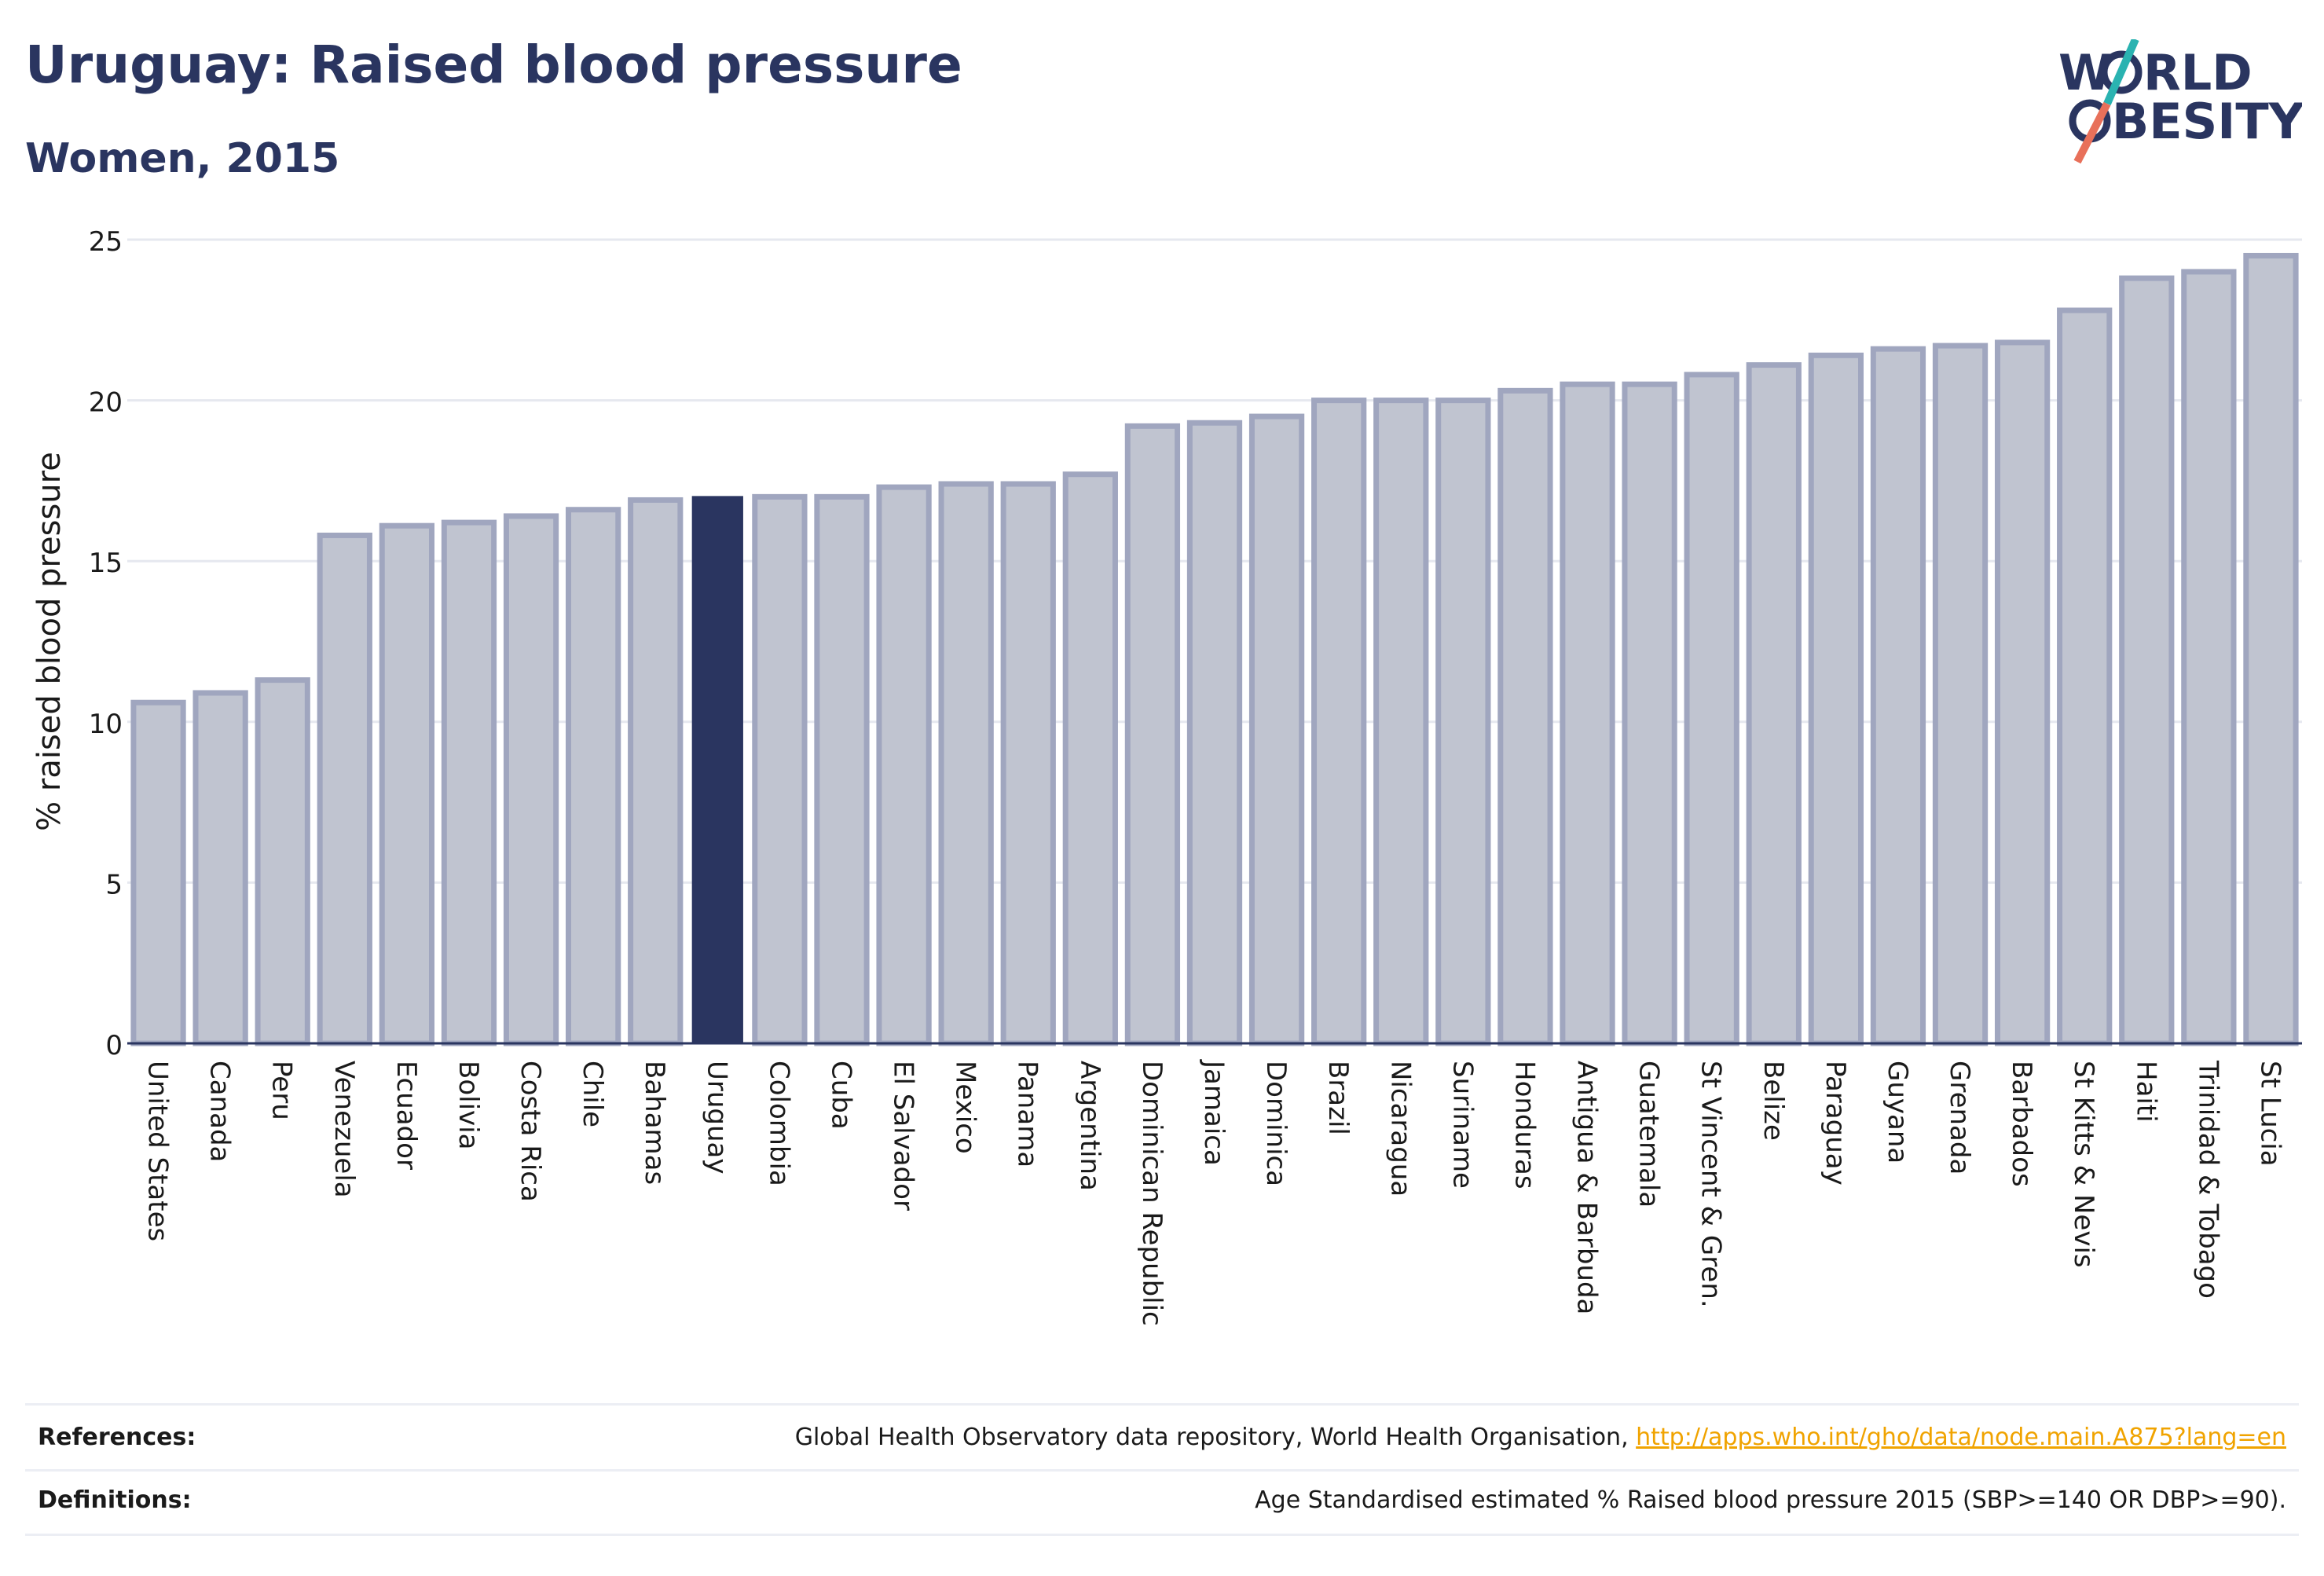 The width and height of the screenshot is (2324, 1576). What do you see at coordinates (840, 1095) in the screenshot?
I see `x-tick-label: Cuba` at bounding box center [840, 1095].